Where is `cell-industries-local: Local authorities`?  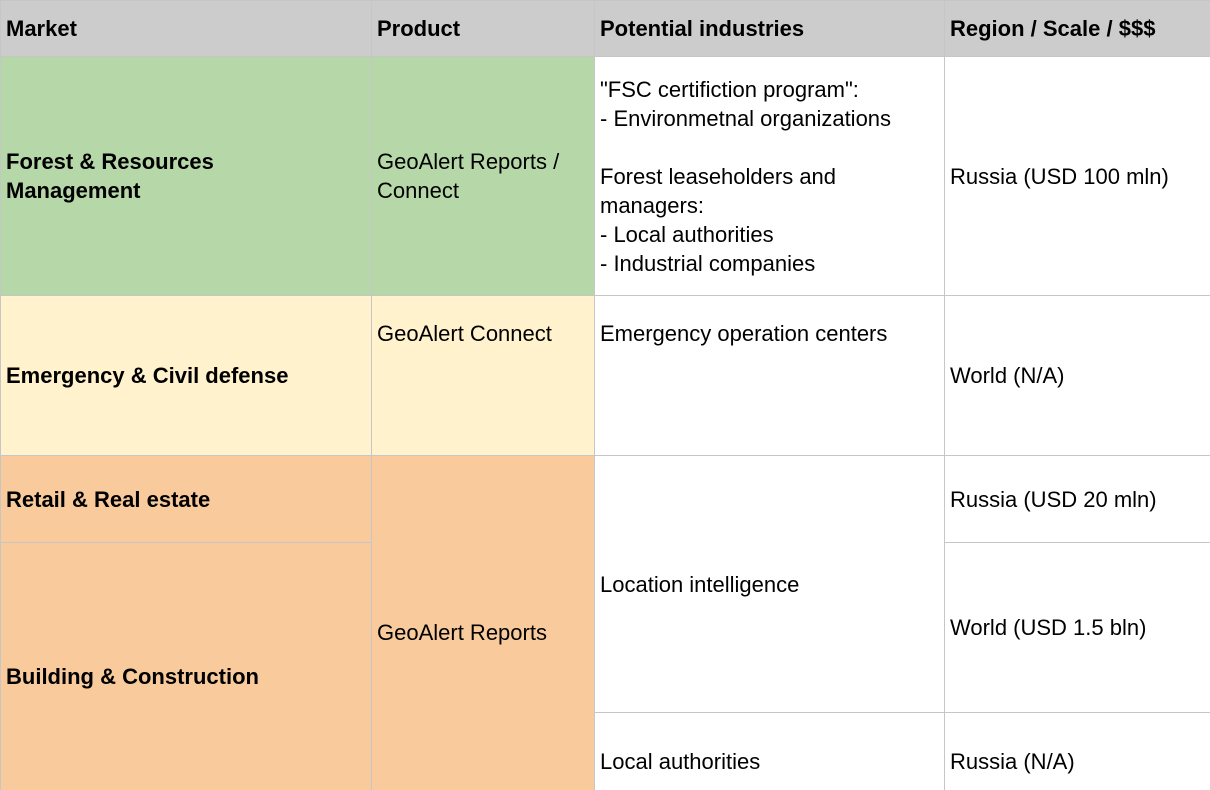
cell-industries-local: Local authorities is located at coordinates (769, 751).